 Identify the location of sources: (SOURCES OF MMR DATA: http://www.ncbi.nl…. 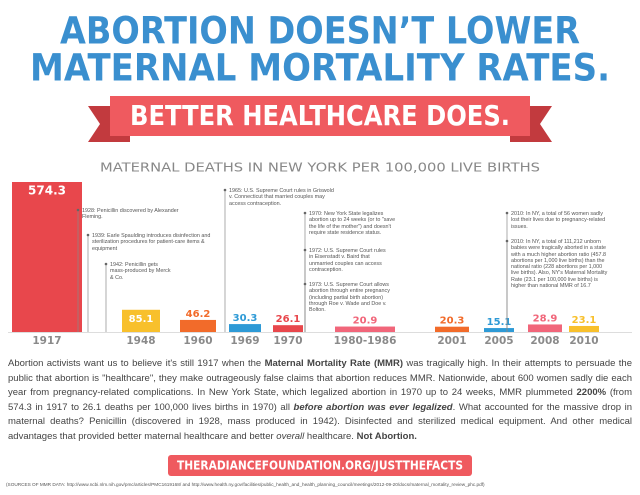
(245, 484).